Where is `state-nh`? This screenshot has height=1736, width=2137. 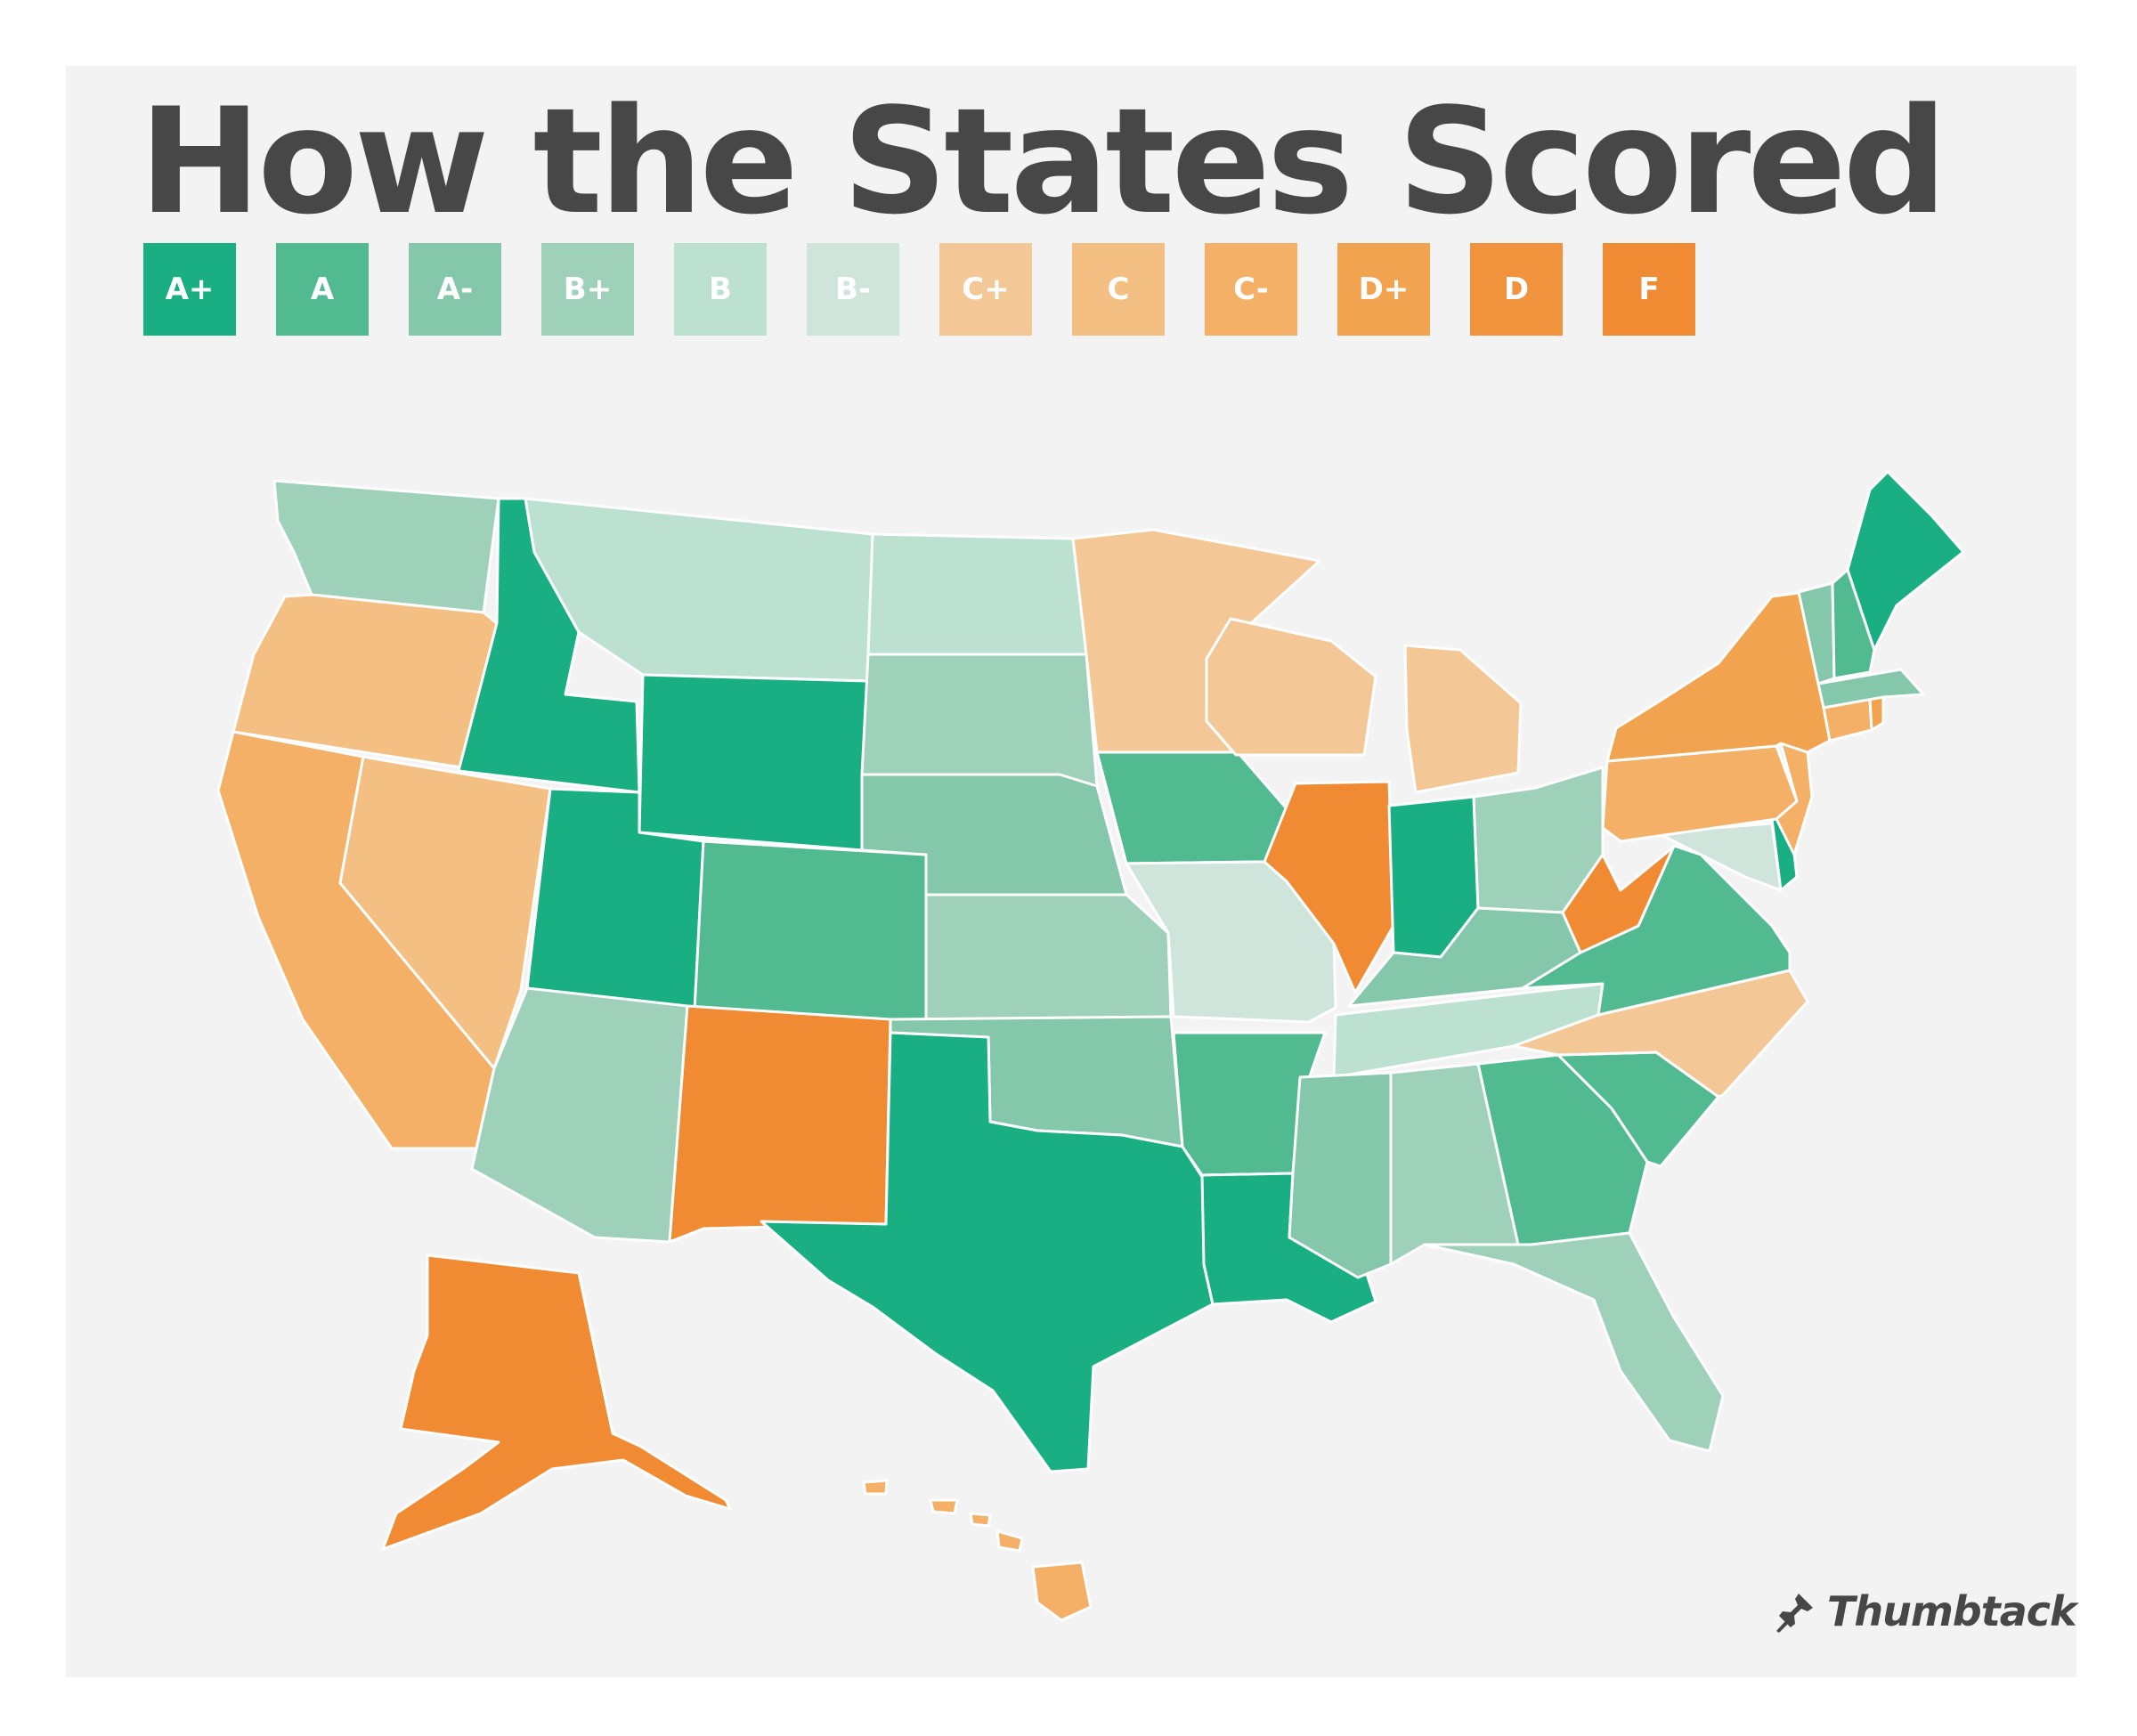
state-nh is located at coordinates (1853, 624).